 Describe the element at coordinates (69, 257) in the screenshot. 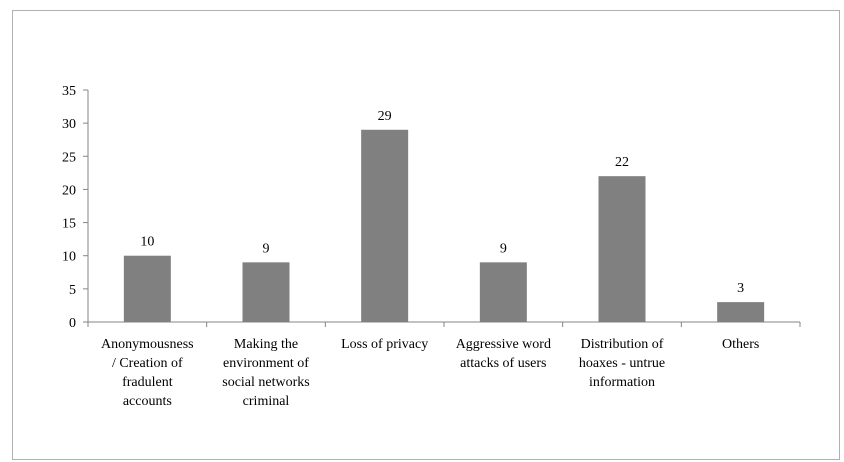

I see `y-tick-label: 10` at that location.